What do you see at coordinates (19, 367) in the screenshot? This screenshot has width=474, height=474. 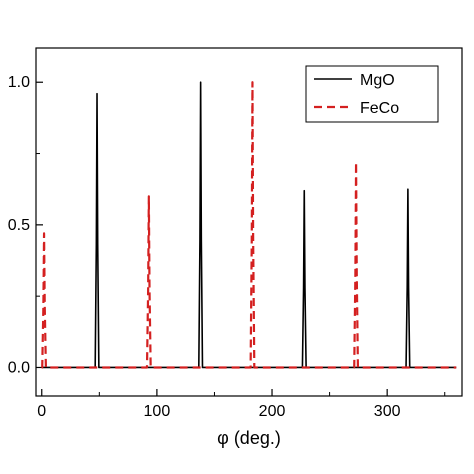 I see `y-tick-label: 0.0` at bounding box center [19, 367].